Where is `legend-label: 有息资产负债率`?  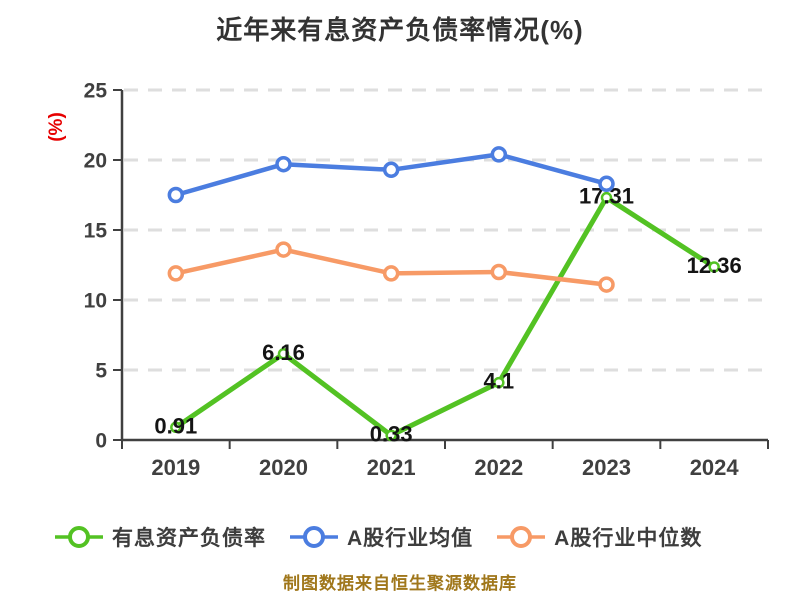
legend-label: 有息资产负债率 is located at coordinates (189, 538).